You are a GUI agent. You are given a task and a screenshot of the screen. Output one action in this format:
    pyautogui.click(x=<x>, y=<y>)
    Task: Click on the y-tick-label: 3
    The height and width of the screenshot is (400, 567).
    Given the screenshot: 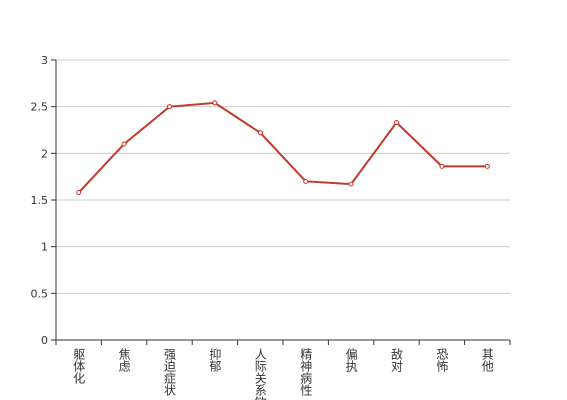 What is the action you would take?
    pyautogui.click(x=44, y=60)
    